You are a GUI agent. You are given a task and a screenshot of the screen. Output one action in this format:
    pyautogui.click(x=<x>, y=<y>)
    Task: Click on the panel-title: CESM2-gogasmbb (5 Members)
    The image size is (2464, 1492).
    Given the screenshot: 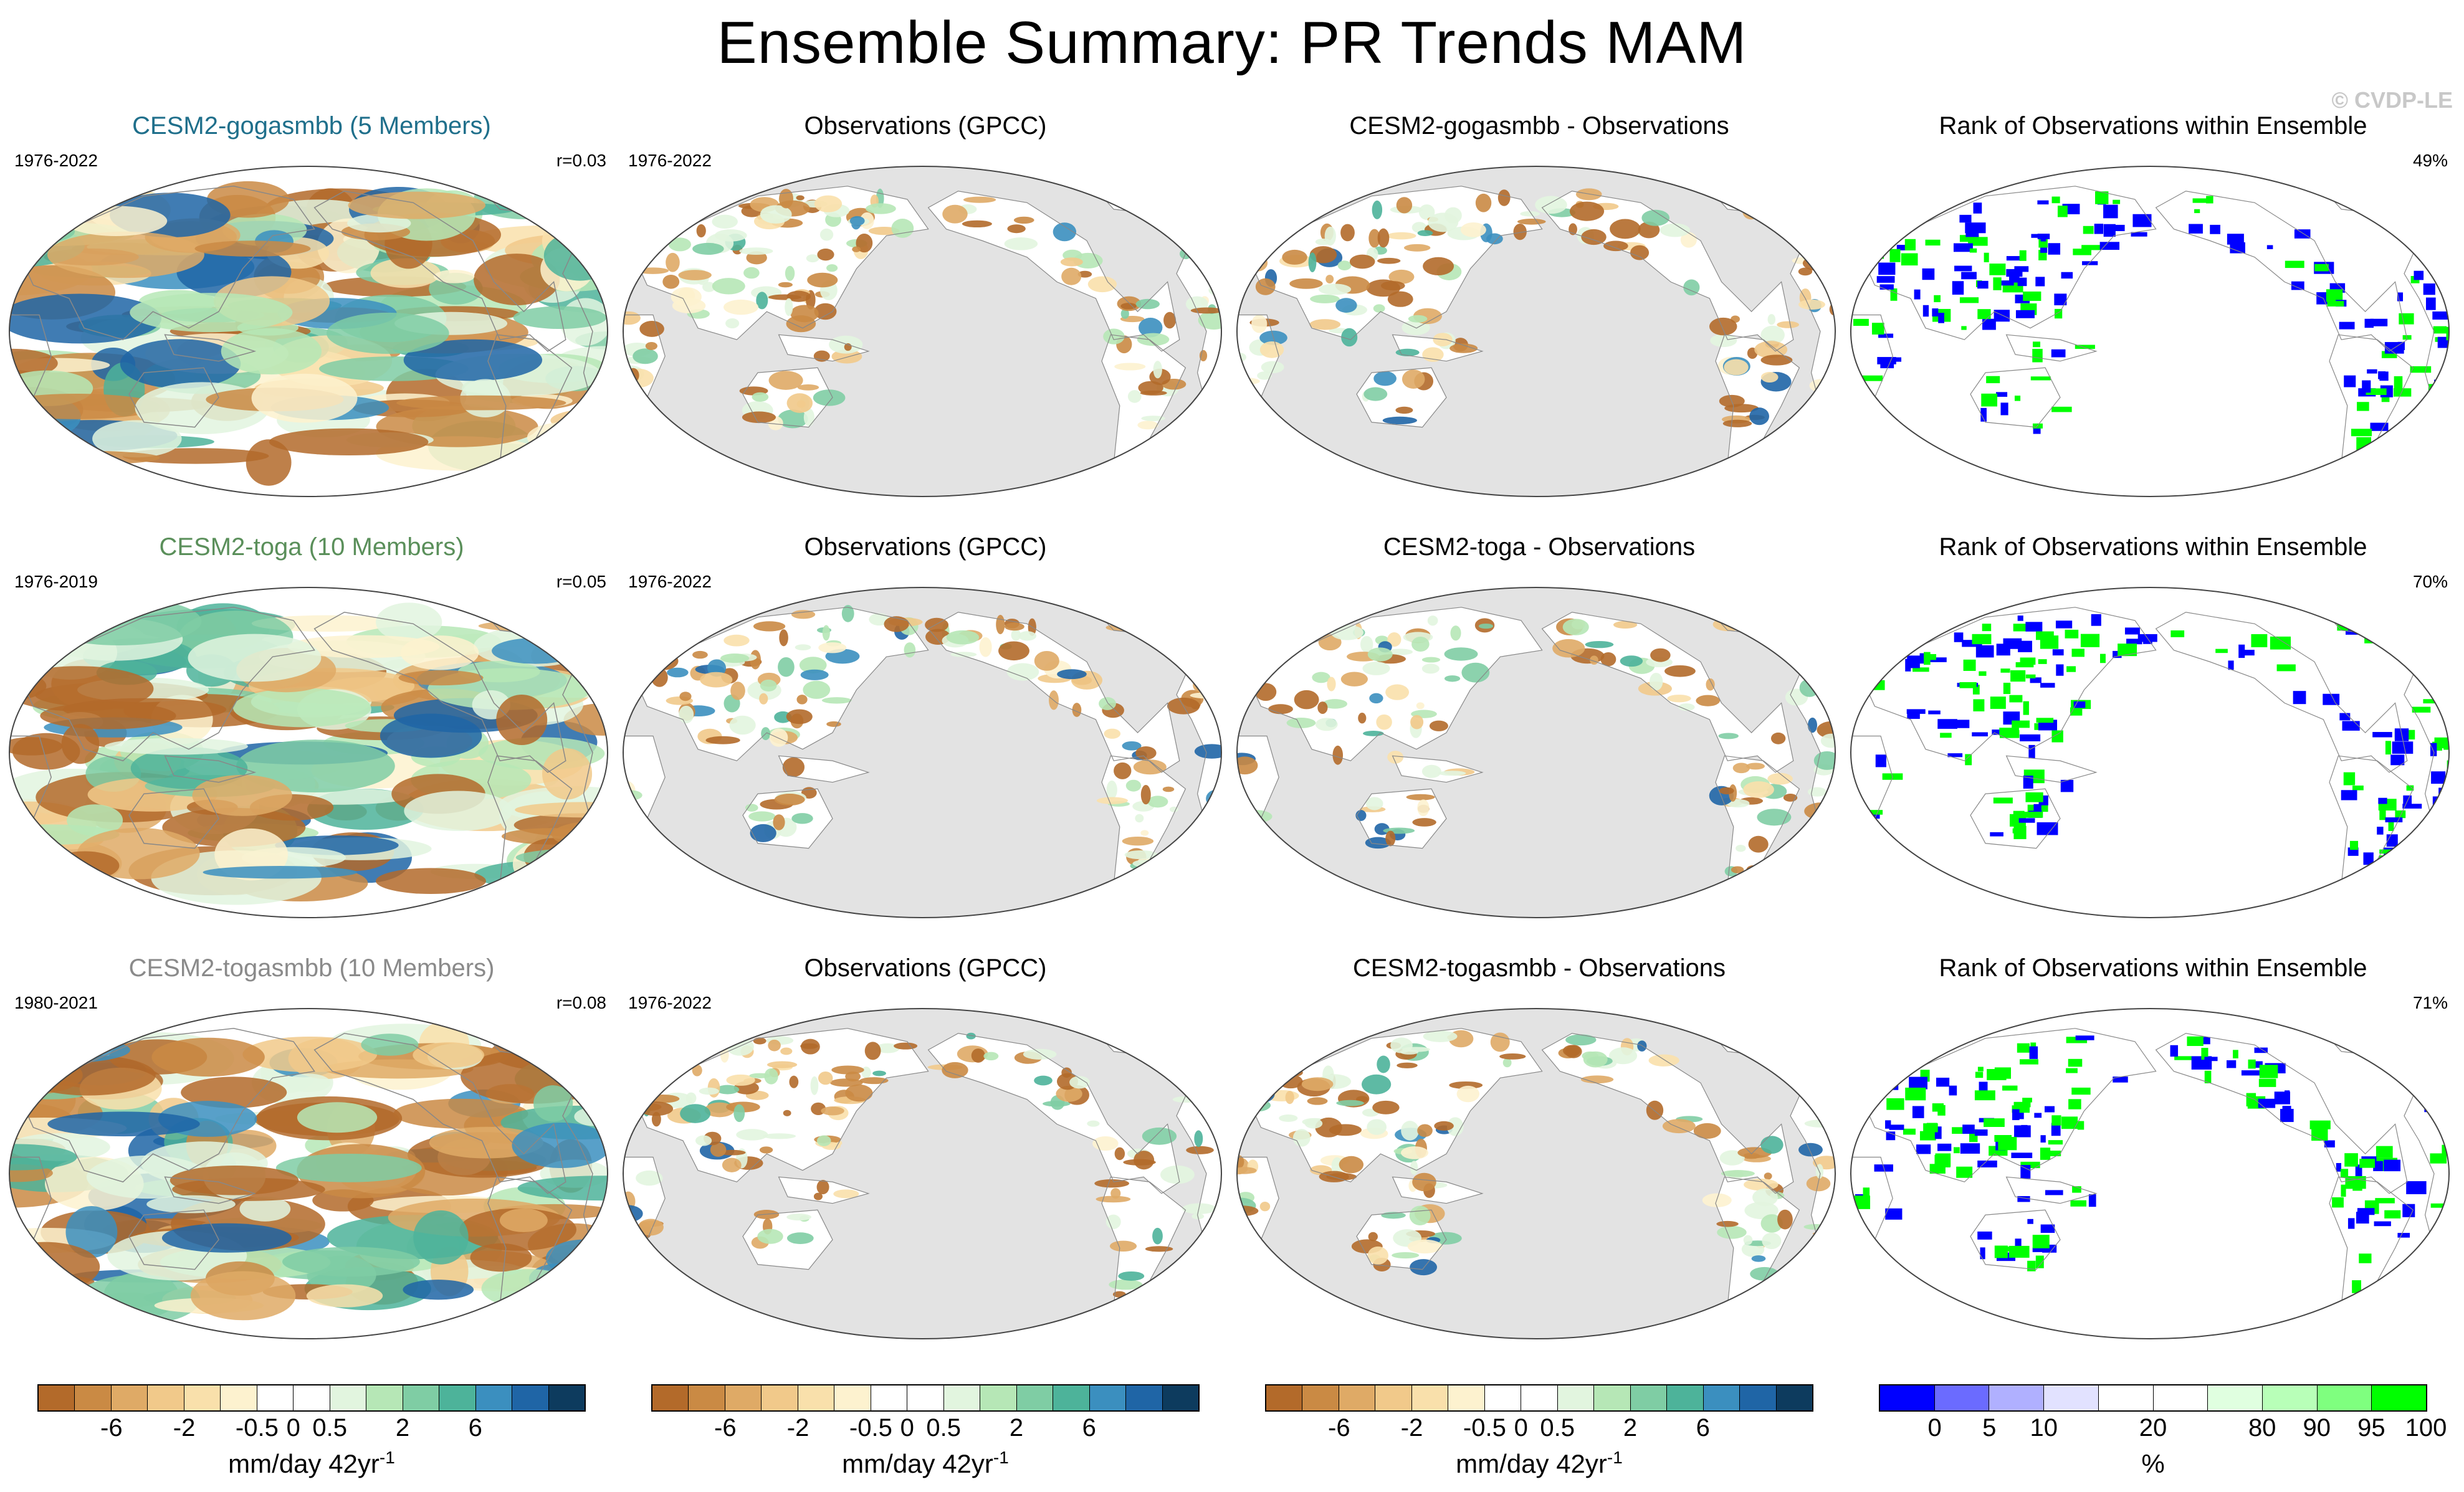 What is the action you would take?
    pyautogui.click(x=311, y=126)
    